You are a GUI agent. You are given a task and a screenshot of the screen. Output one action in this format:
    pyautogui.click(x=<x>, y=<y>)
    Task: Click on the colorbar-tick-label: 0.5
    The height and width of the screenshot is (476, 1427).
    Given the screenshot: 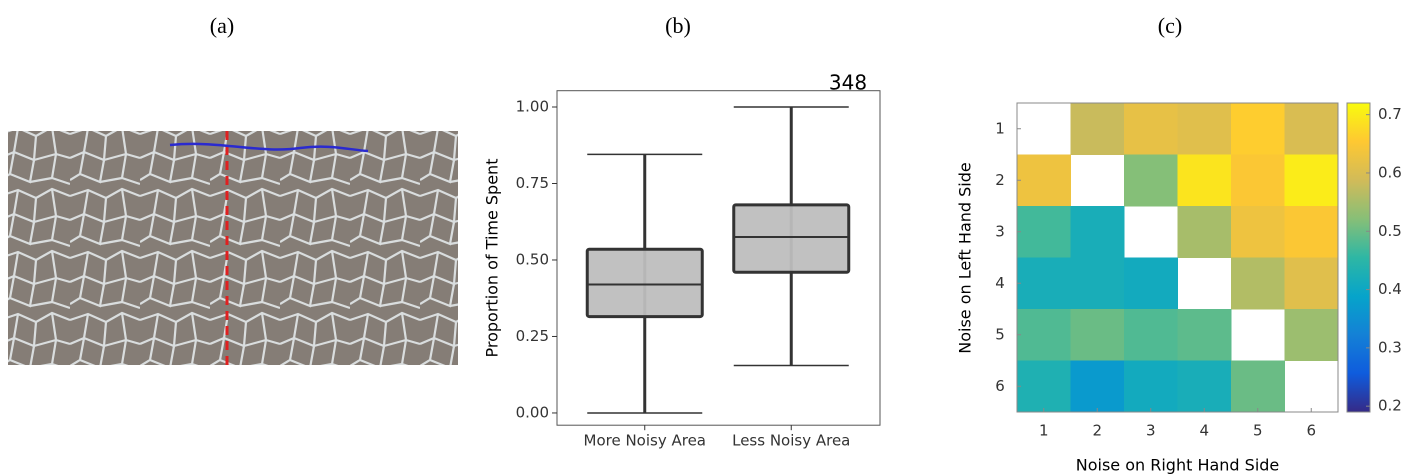 What is the action you would take?
    pyautogui.click(x=1390, y=231)
    